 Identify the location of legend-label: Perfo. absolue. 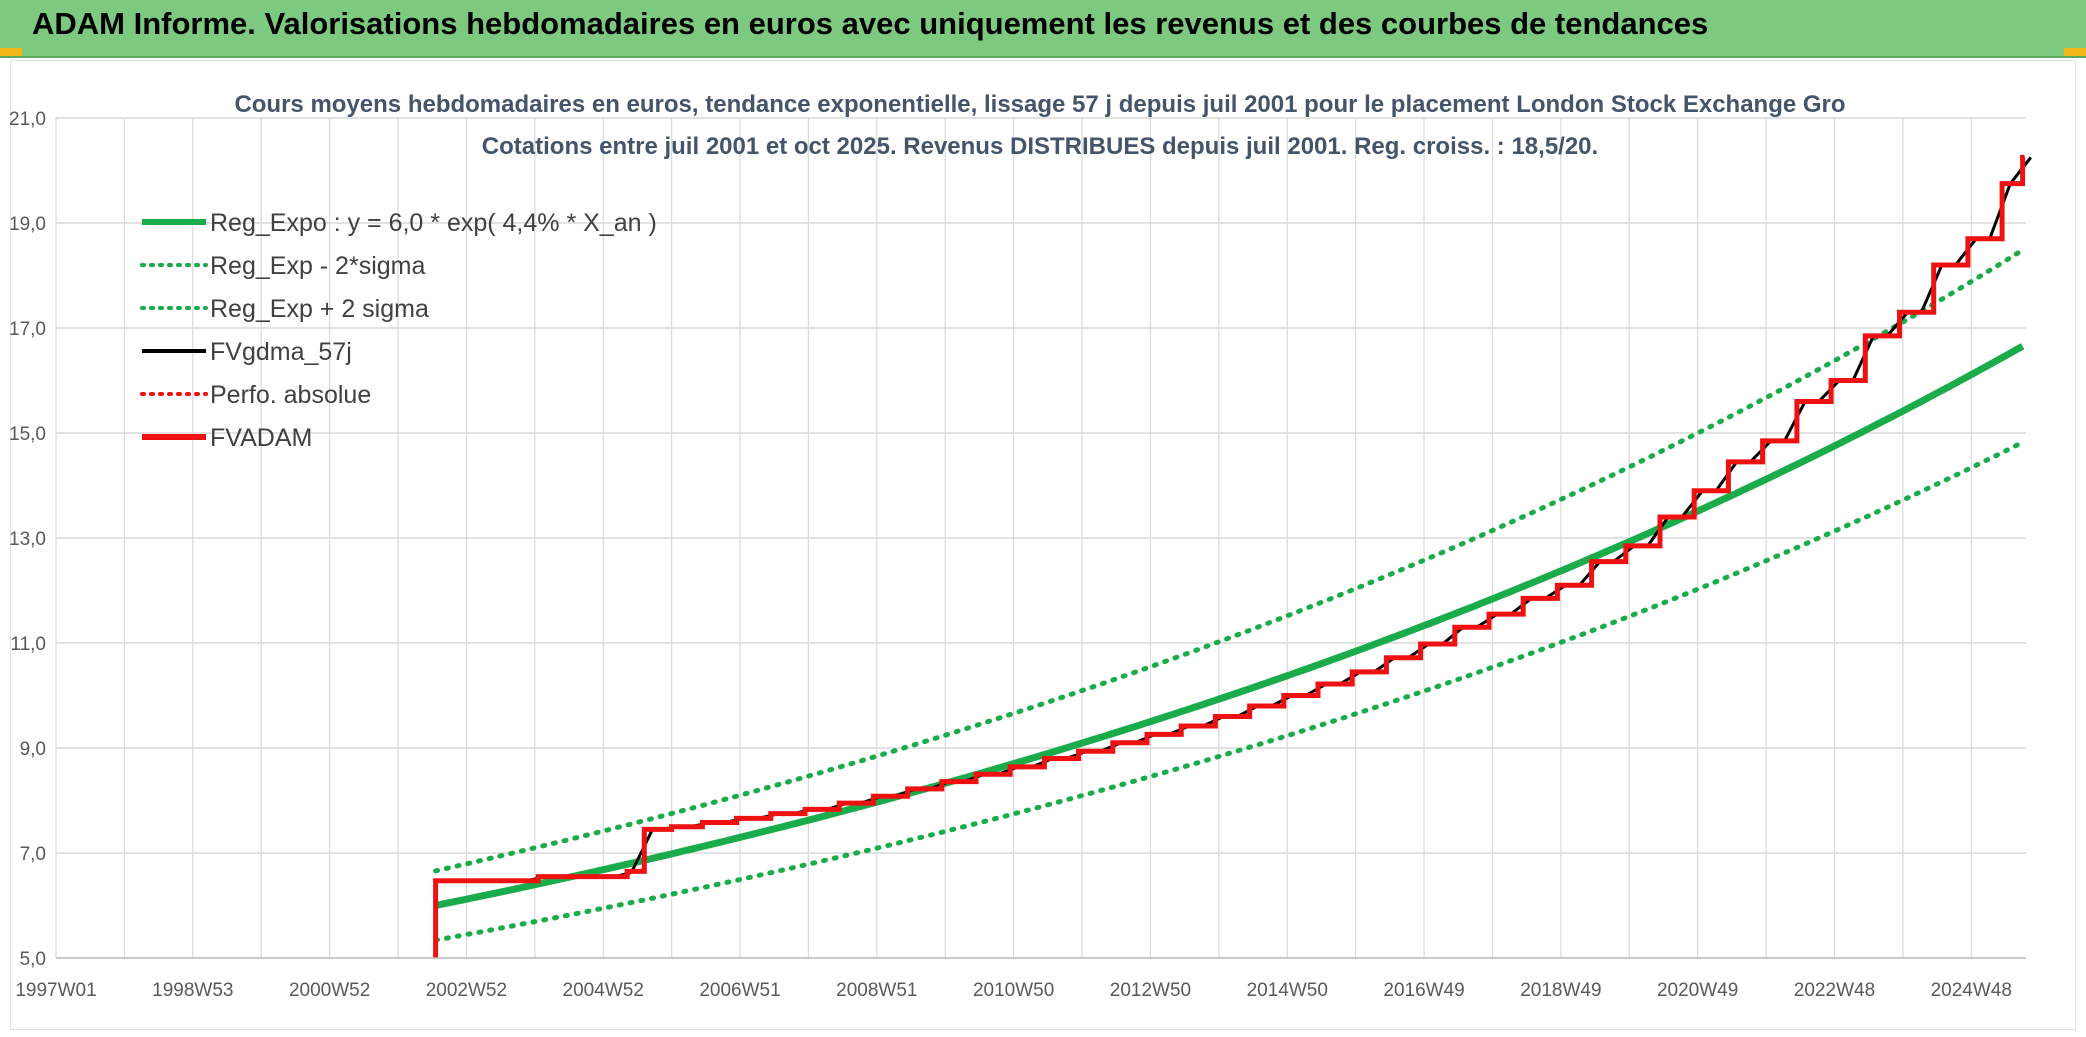
(290, 395).